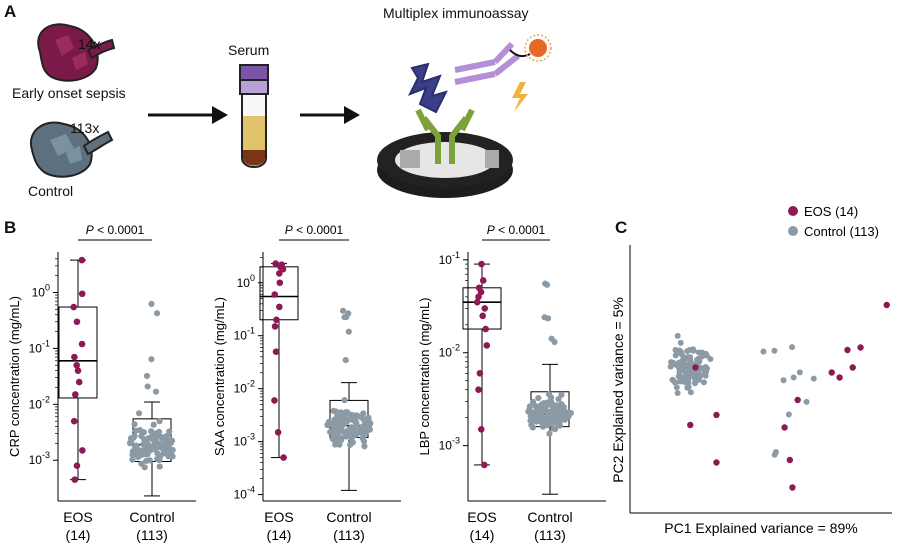 This screenshot has height=549, width=900. What do you see at coordinates (89, 44) in the screenshot?
I see `eos-count-label: 14x` at bounding box center [89, 44].